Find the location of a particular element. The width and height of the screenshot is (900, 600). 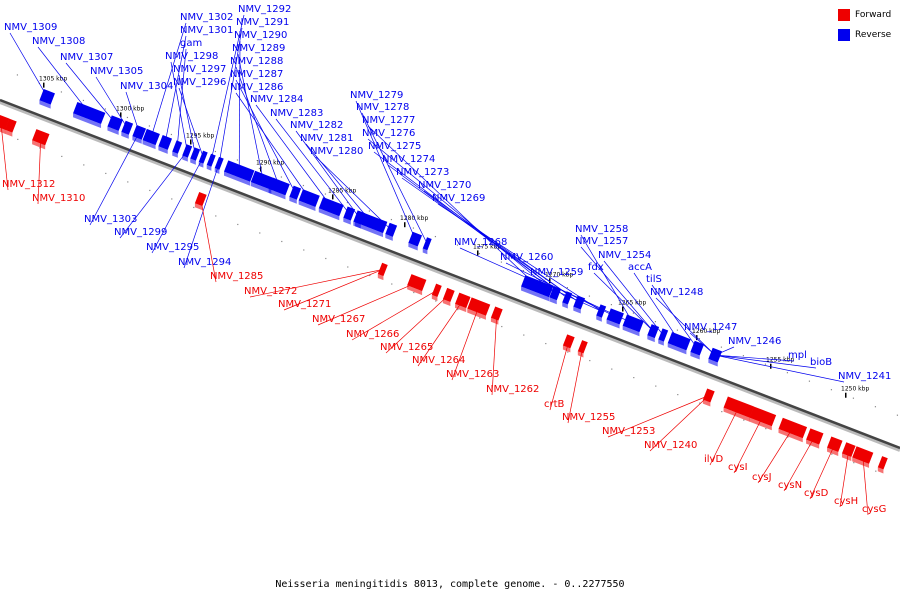

legend-forward-swatch is located at coordinates (844, 15).